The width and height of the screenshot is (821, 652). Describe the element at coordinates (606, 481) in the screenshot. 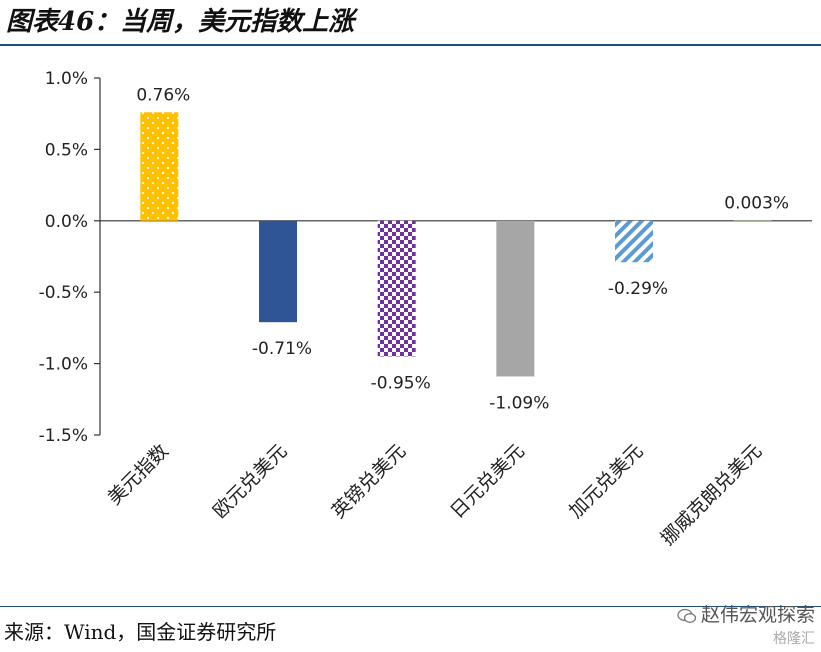

I see `category-label: 加元兑美元` at that location.